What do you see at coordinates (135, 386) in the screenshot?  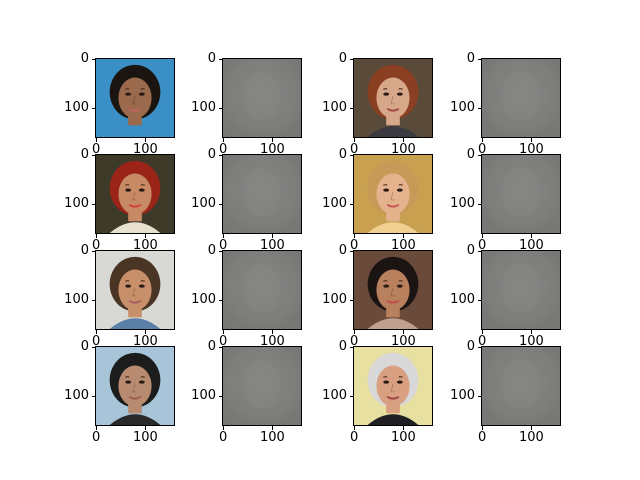 I see `face-photo-man-dark-hair` at bounding box center [135, 386].